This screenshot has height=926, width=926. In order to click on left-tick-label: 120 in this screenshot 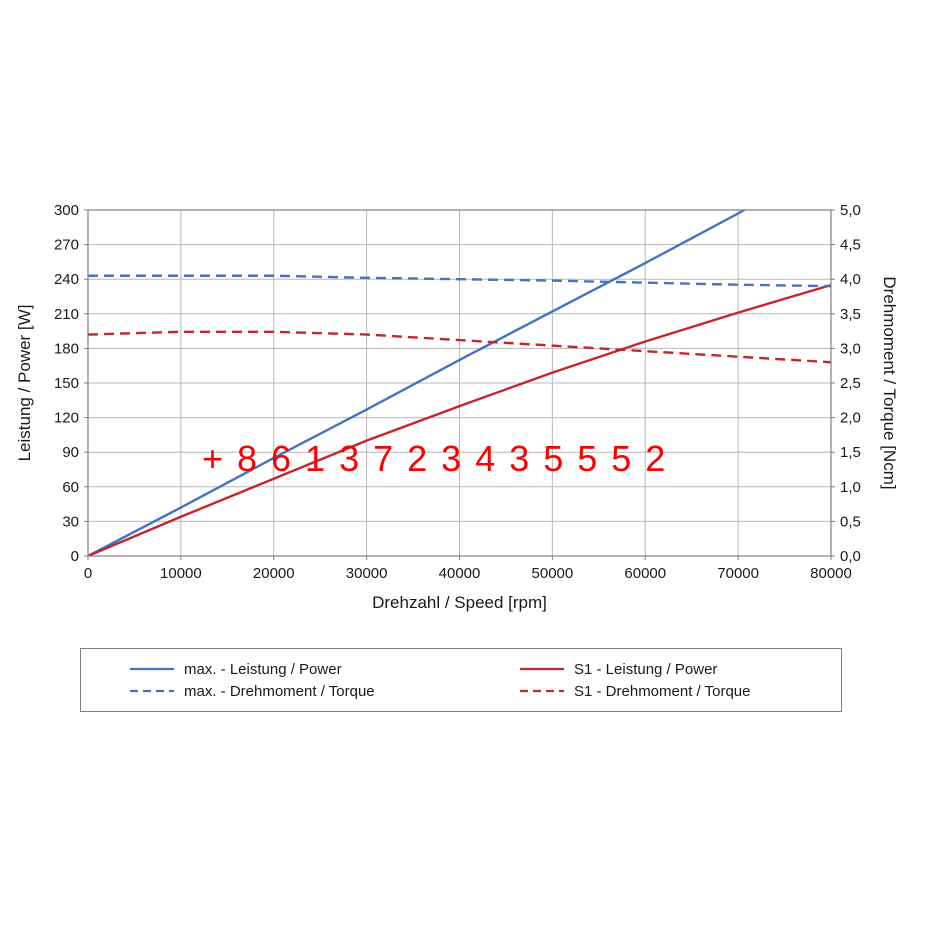, I will do `click(66, 418)`.